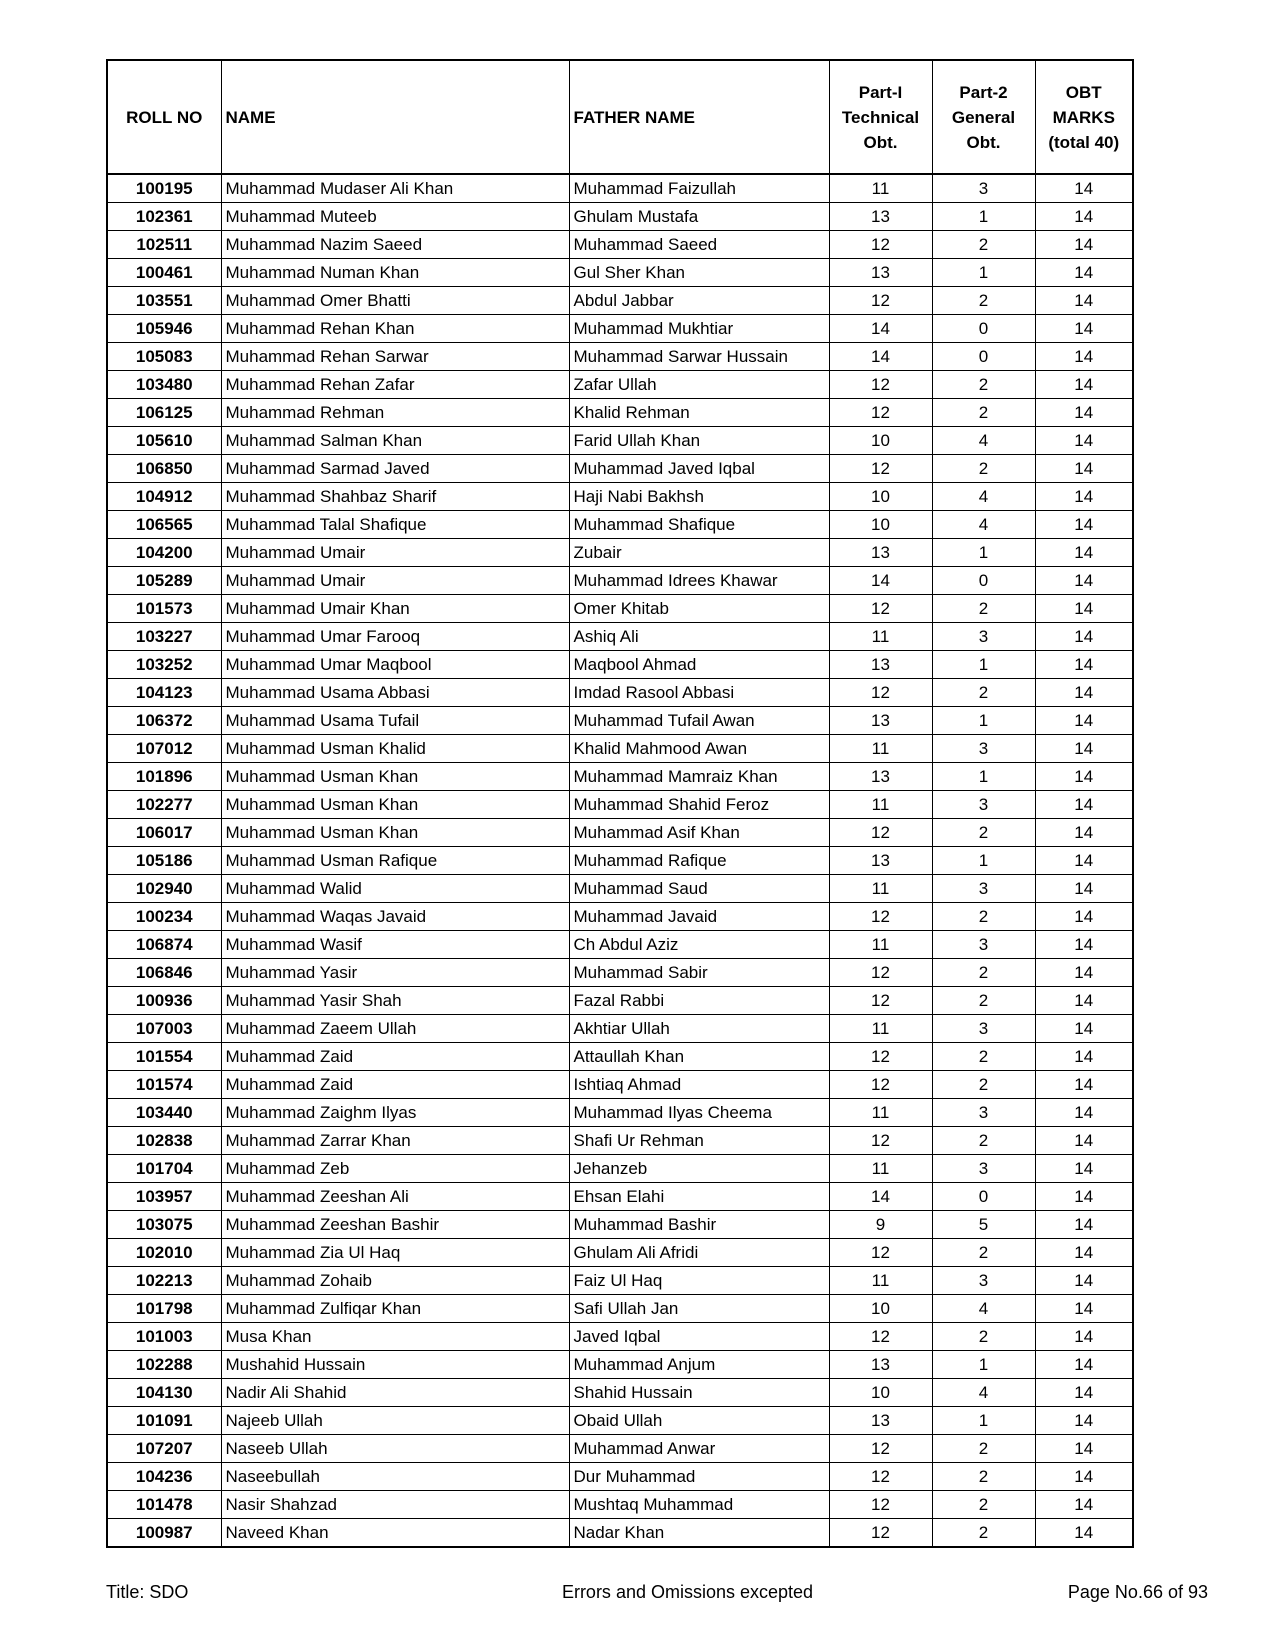 The width and height of the screenshot is (1275, 1650). Describe the element at coordinates (395, 188) in the screenshot. I see `table-cell: Muhammad Mudaser Ali Khan` at that location.